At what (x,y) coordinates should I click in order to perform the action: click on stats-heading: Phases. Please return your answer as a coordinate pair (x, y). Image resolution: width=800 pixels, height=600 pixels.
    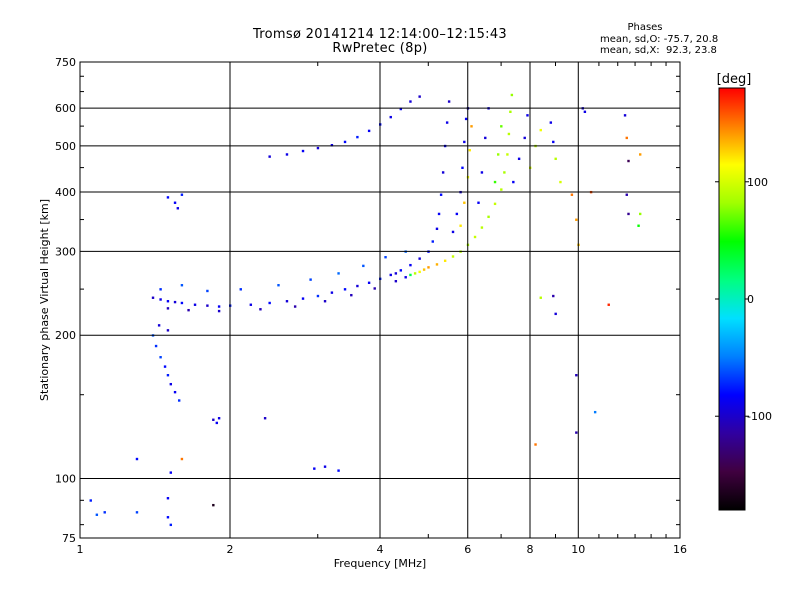
    Looking at the image, I should click on (645, 27).